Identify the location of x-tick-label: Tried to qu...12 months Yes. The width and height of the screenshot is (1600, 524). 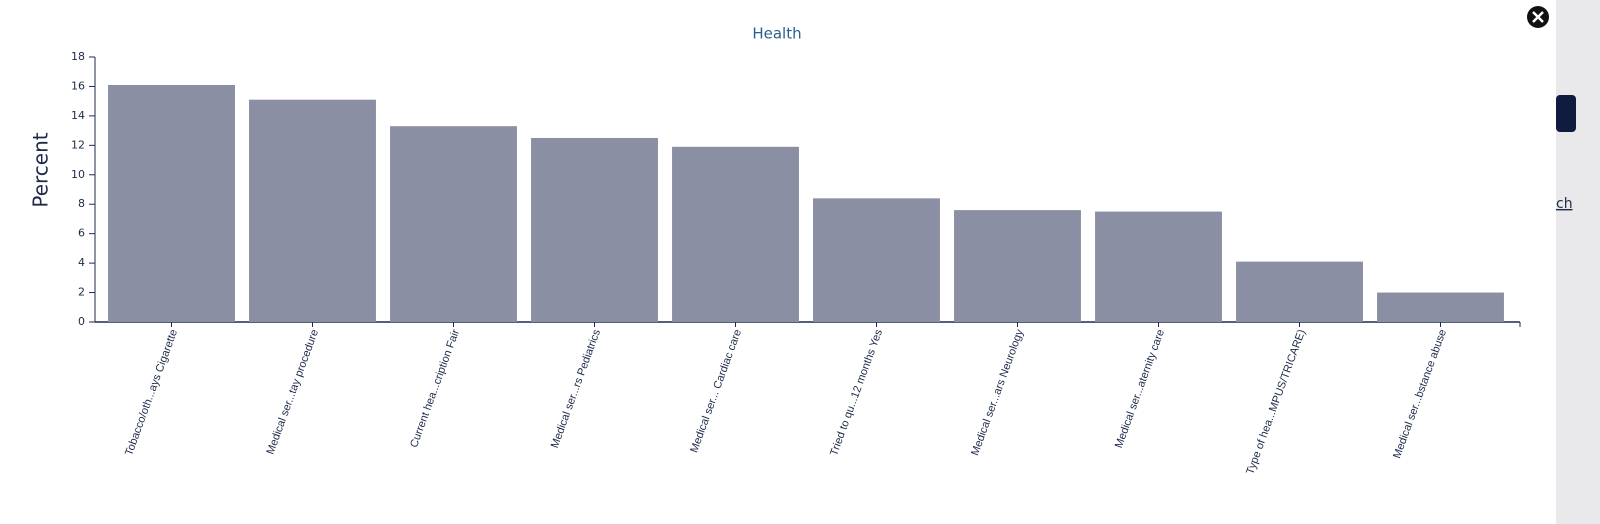
(856, 392).